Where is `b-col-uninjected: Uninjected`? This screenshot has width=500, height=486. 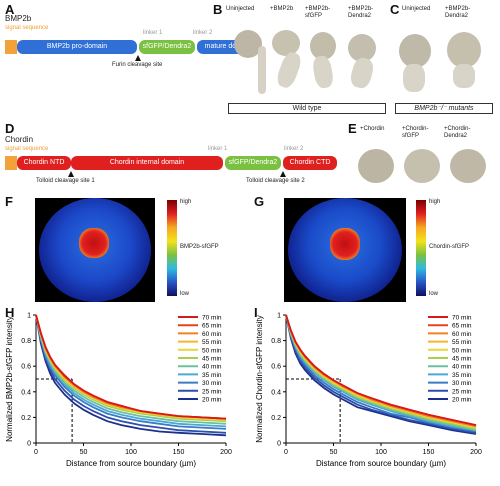 b-col-uninjected: Uninjected is located at coordinates (240, 9).